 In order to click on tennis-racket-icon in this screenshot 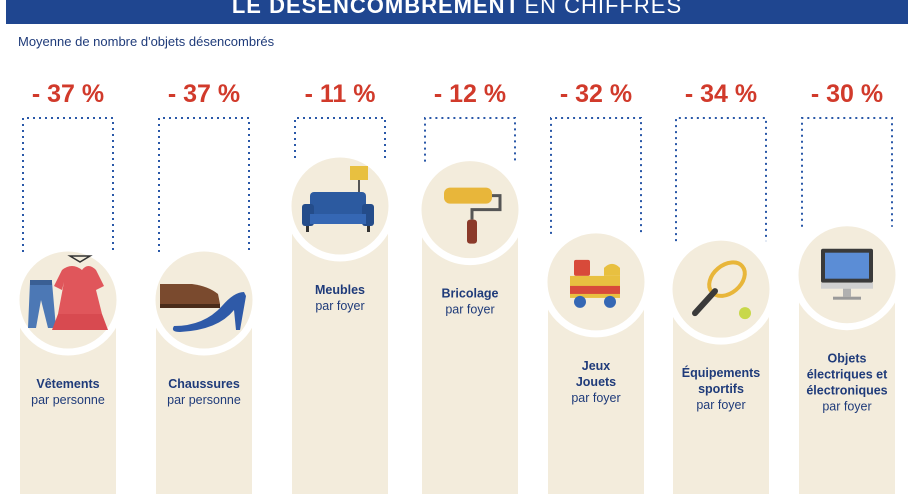, I will do `click(721, 290)`.